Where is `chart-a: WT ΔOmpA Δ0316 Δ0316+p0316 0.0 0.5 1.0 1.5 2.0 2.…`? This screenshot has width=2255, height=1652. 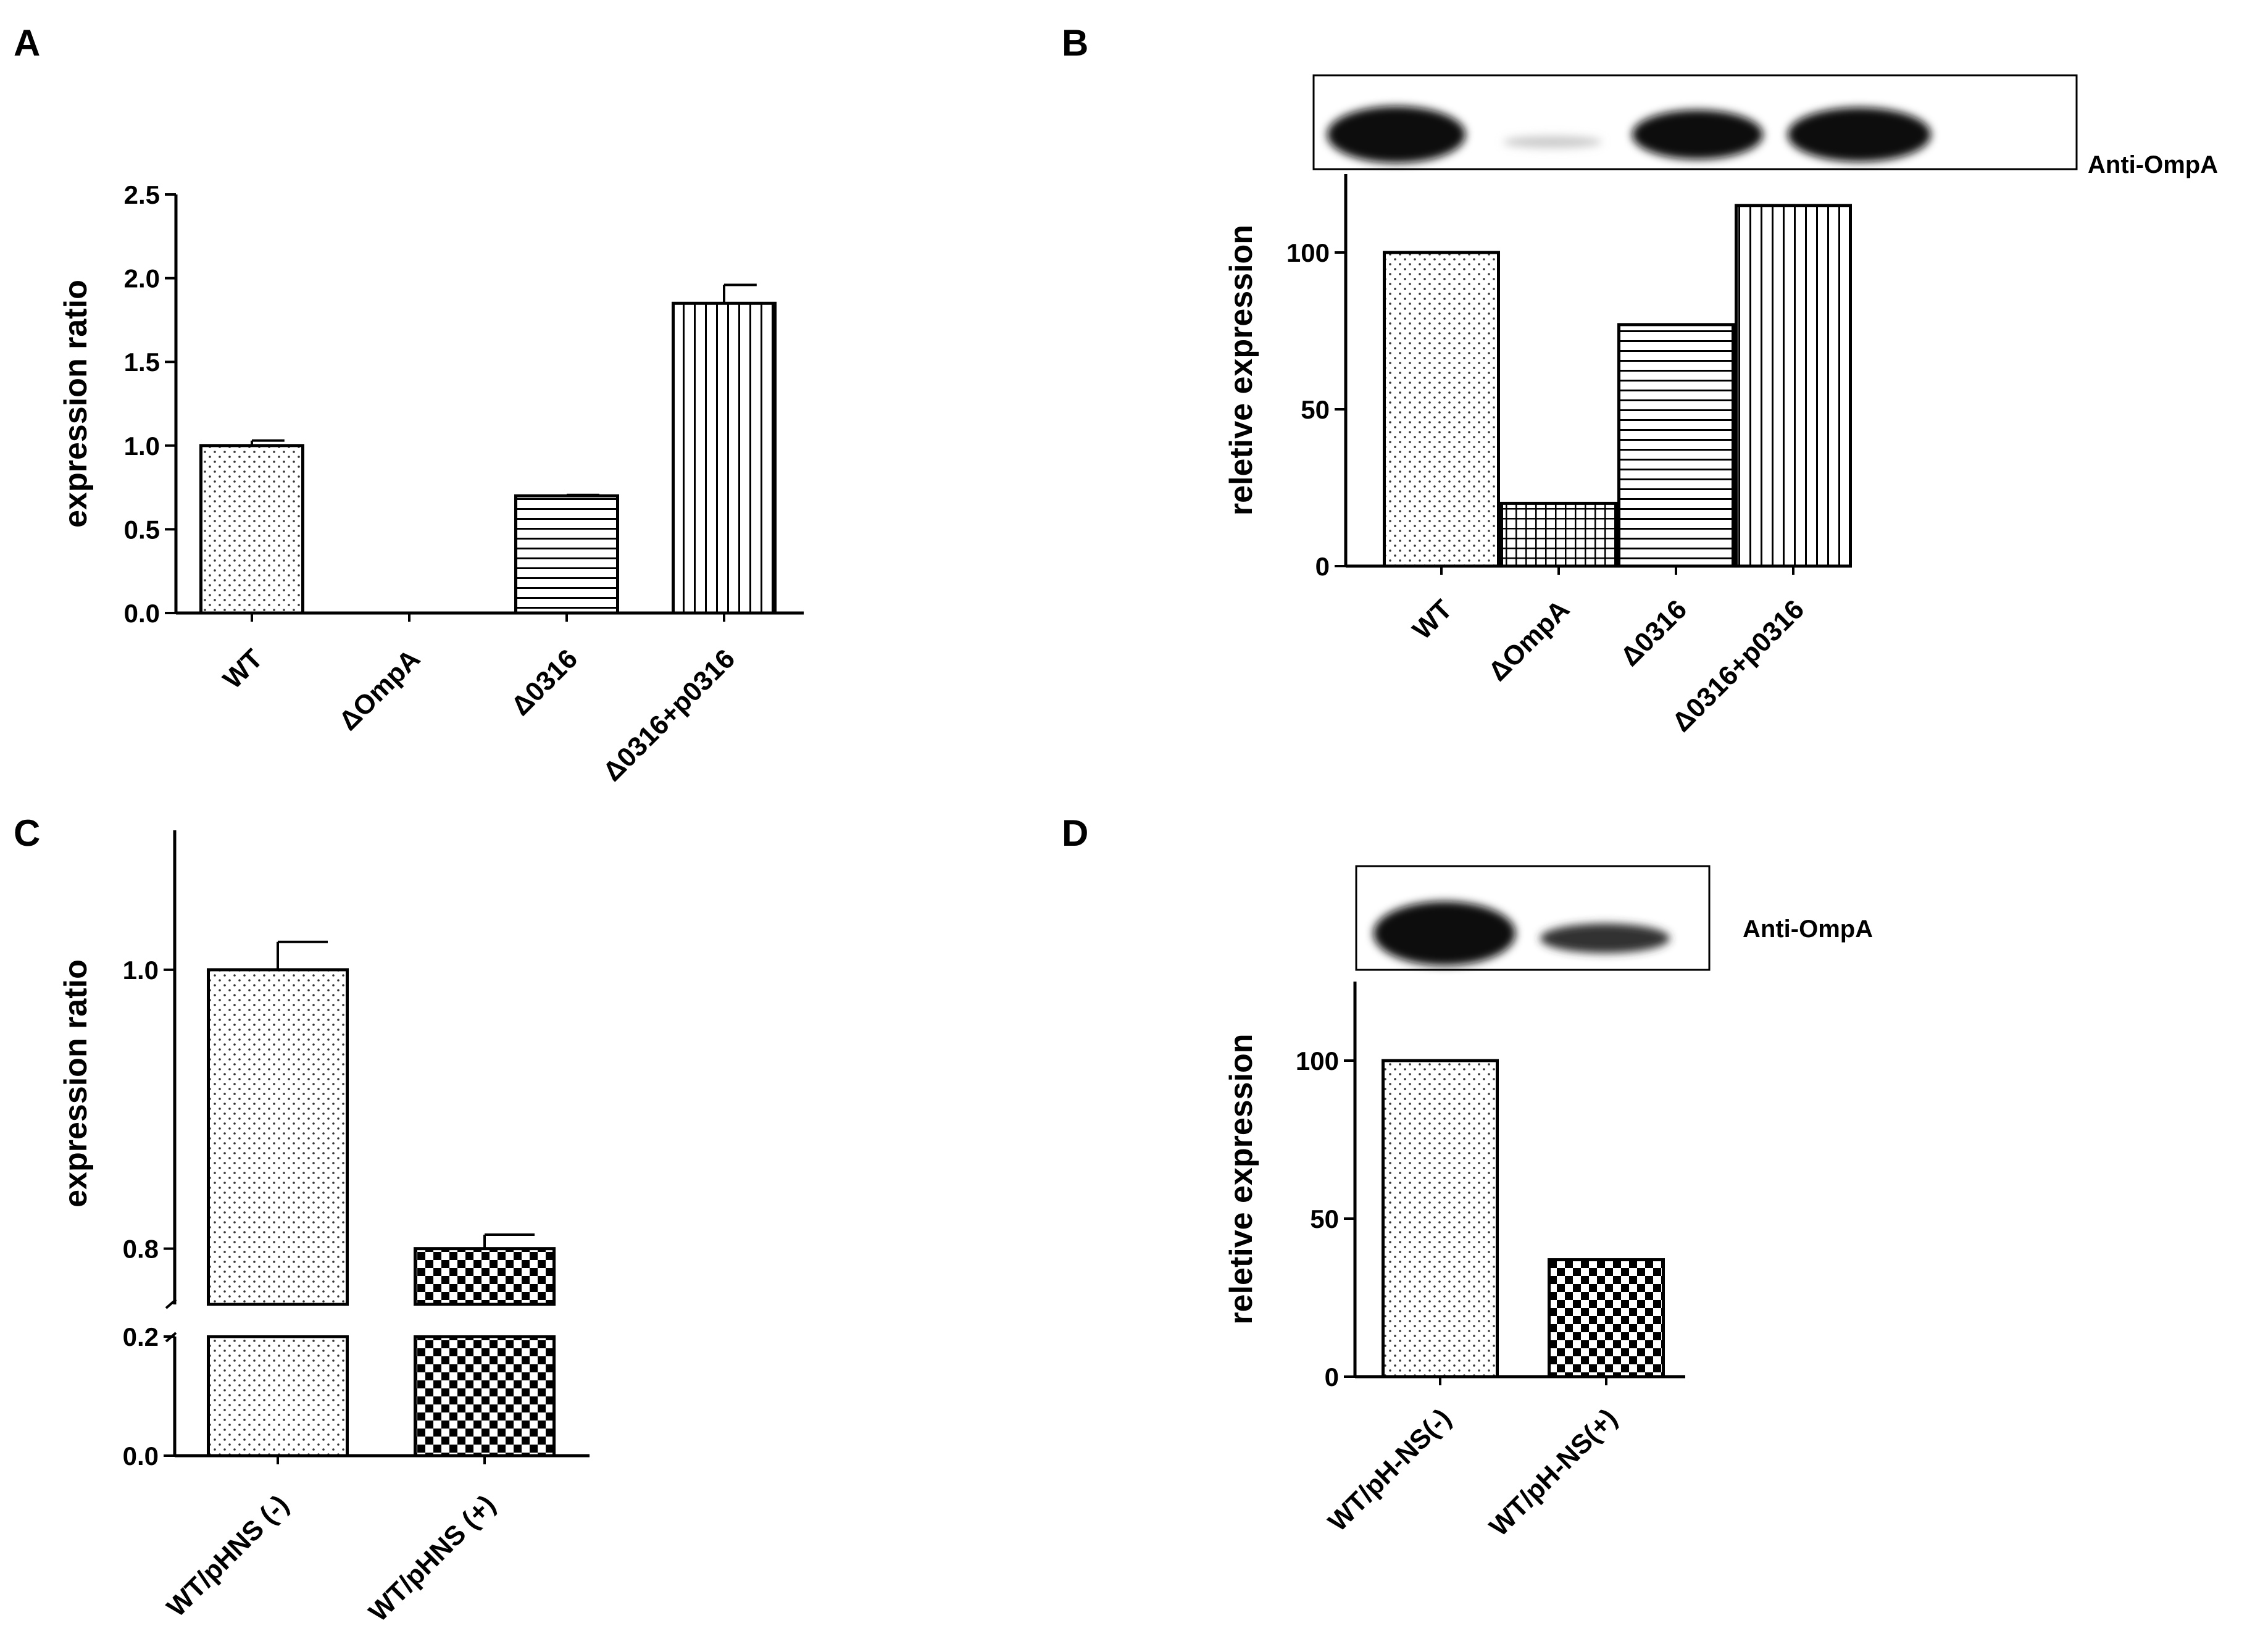 chart-a: WT ΔOmpA Δ0316 Δ0316+p0316 0.0 0.5 1.0 1.5 2.0 2.… is located at coordinates (431, 484).